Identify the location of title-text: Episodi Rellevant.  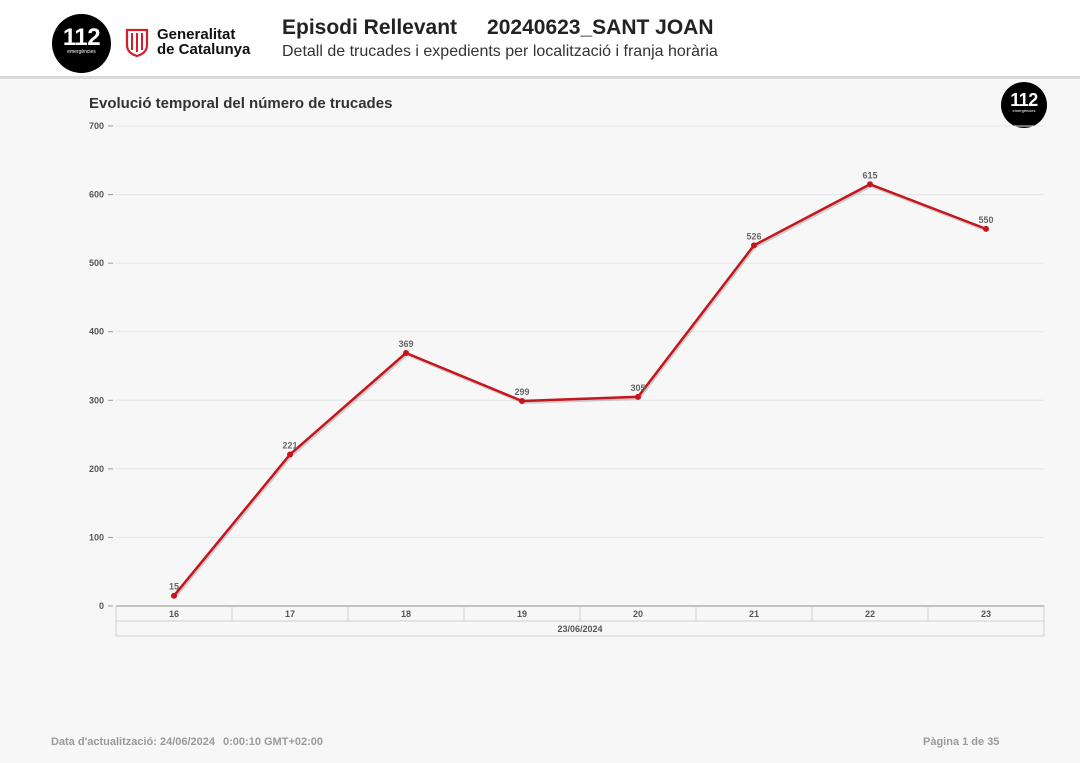
(370, 27).